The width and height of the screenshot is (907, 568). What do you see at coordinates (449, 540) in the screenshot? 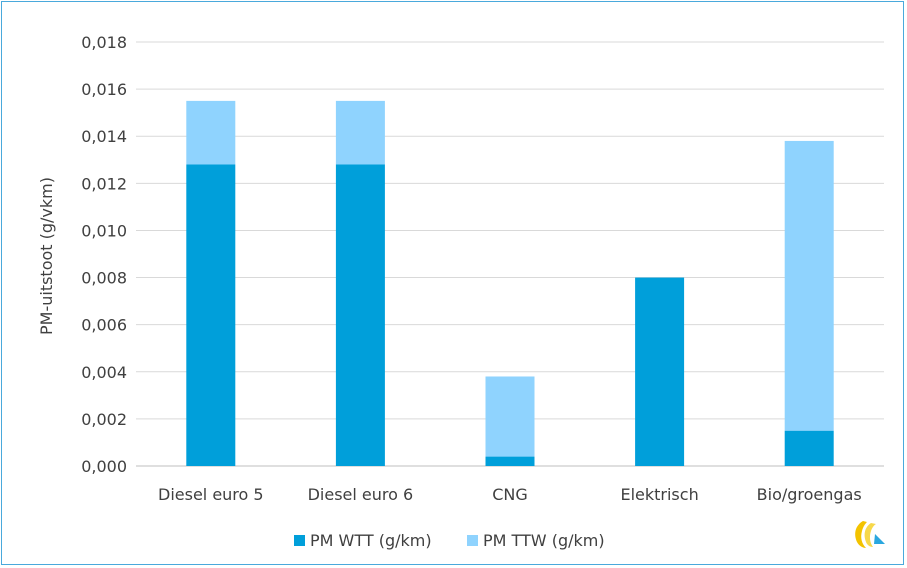
I see `legend: PM WTT (g/km) PM TTW (g/km)` at bounding box center [449, 540].